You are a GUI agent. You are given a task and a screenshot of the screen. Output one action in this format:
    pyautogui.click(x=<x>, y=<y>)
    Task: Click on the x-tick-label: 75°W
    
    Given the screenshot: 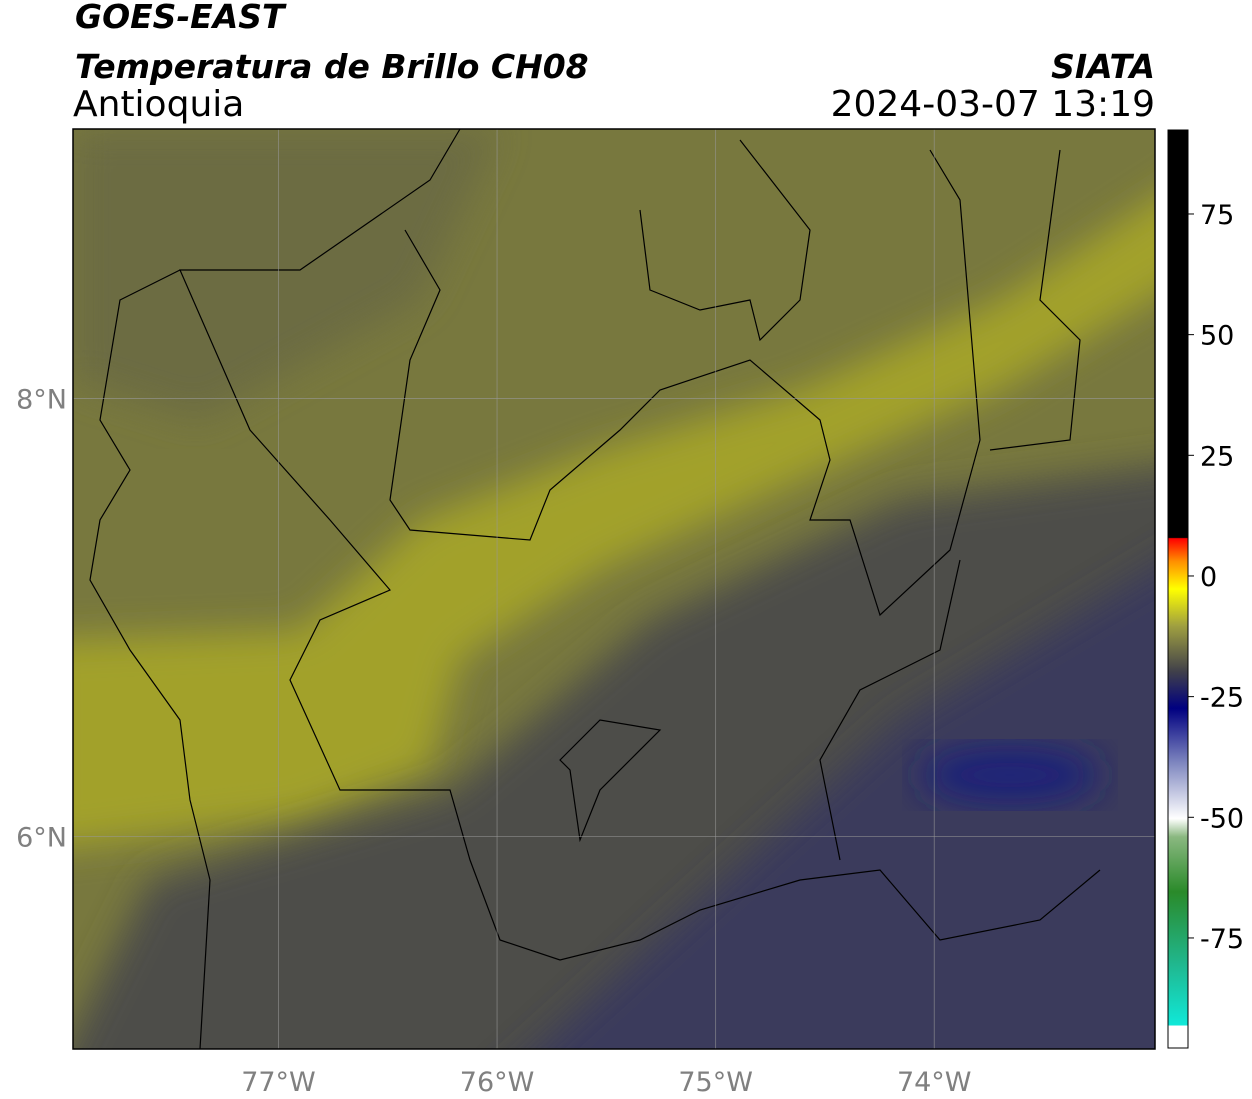 What is the action you would take?
    pyautogui.click(x=715, y=1082)
    